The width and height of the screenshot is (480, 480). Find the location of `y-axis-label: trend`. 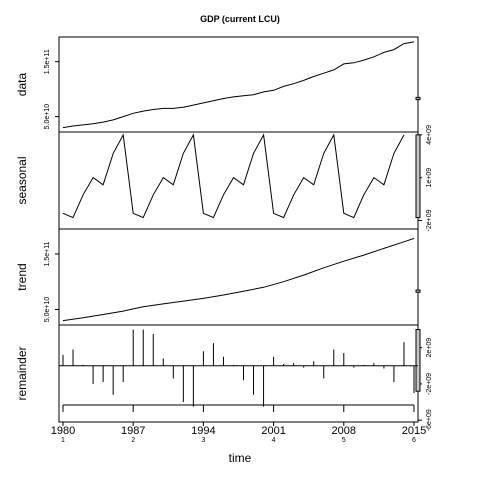

y-axis-label: trend is located at coordinates (22, 276).